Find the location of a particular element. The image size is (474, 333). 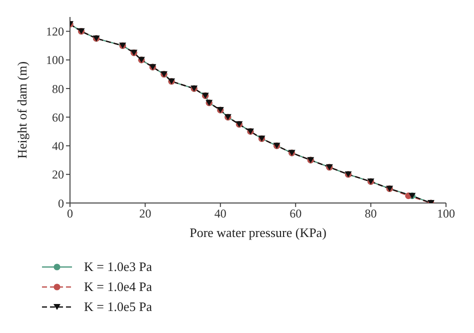

y-tick-label: 20 is located at coordinates (58, 175).